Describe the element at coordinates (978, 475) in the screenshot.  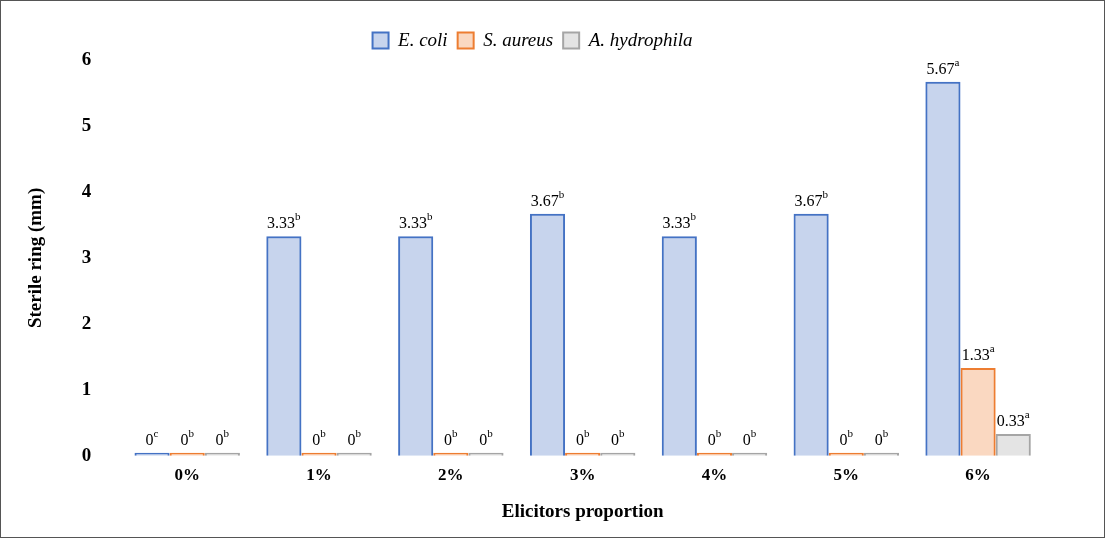
I see `x-tick-label: 6%` at that location.